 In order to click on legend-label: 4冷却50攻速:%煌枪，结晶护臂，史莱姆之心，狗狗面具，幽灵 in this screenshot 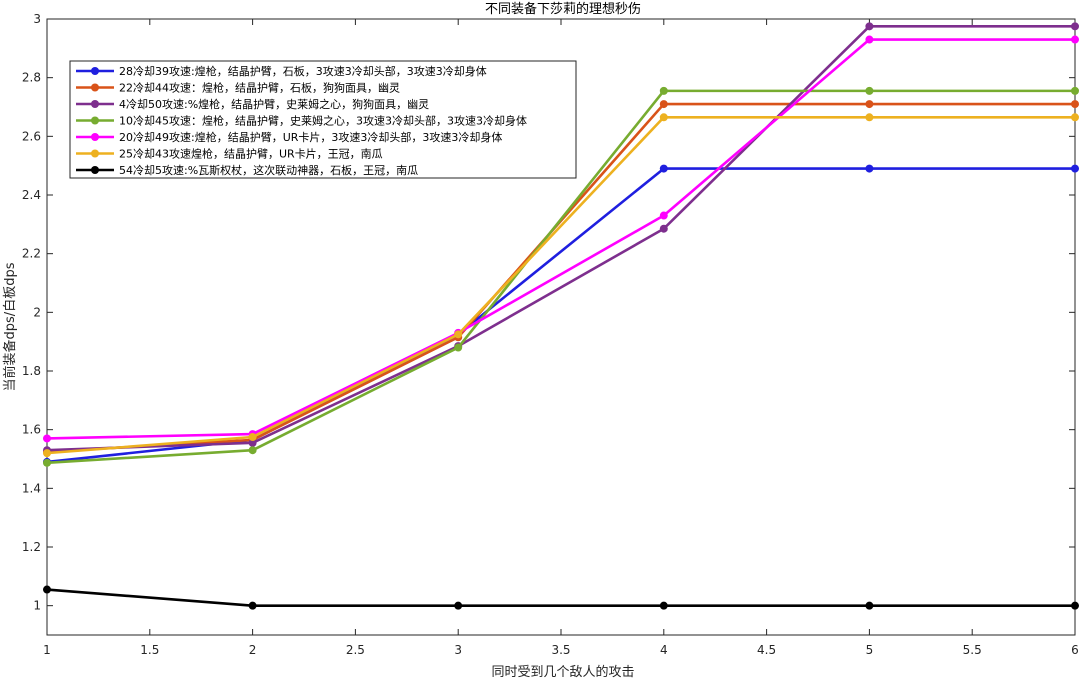, I will do `click(274, 104)`.